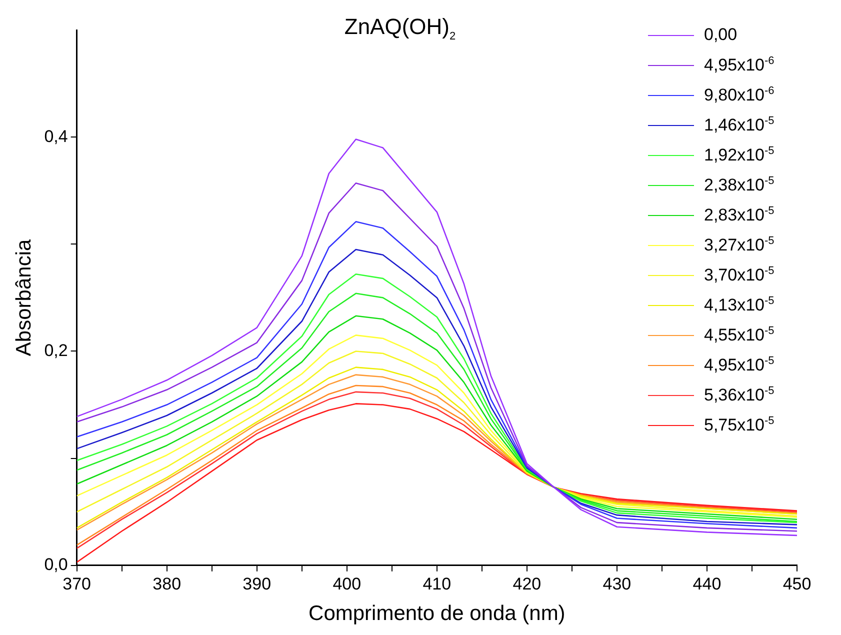 Image resolution: width=841 pixels, height=635 pixels. Describe the element at coordinates (77, 584) in the screenshot. I see `x-tick-label: 370` at that location.